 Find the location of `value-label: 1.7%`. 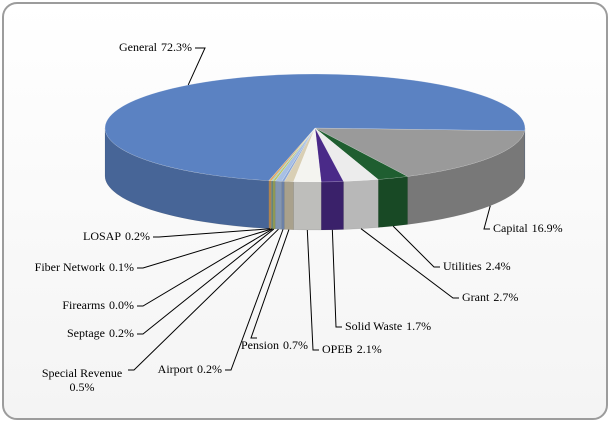

value-label: 1.7% is located at coordinates (418, 326).